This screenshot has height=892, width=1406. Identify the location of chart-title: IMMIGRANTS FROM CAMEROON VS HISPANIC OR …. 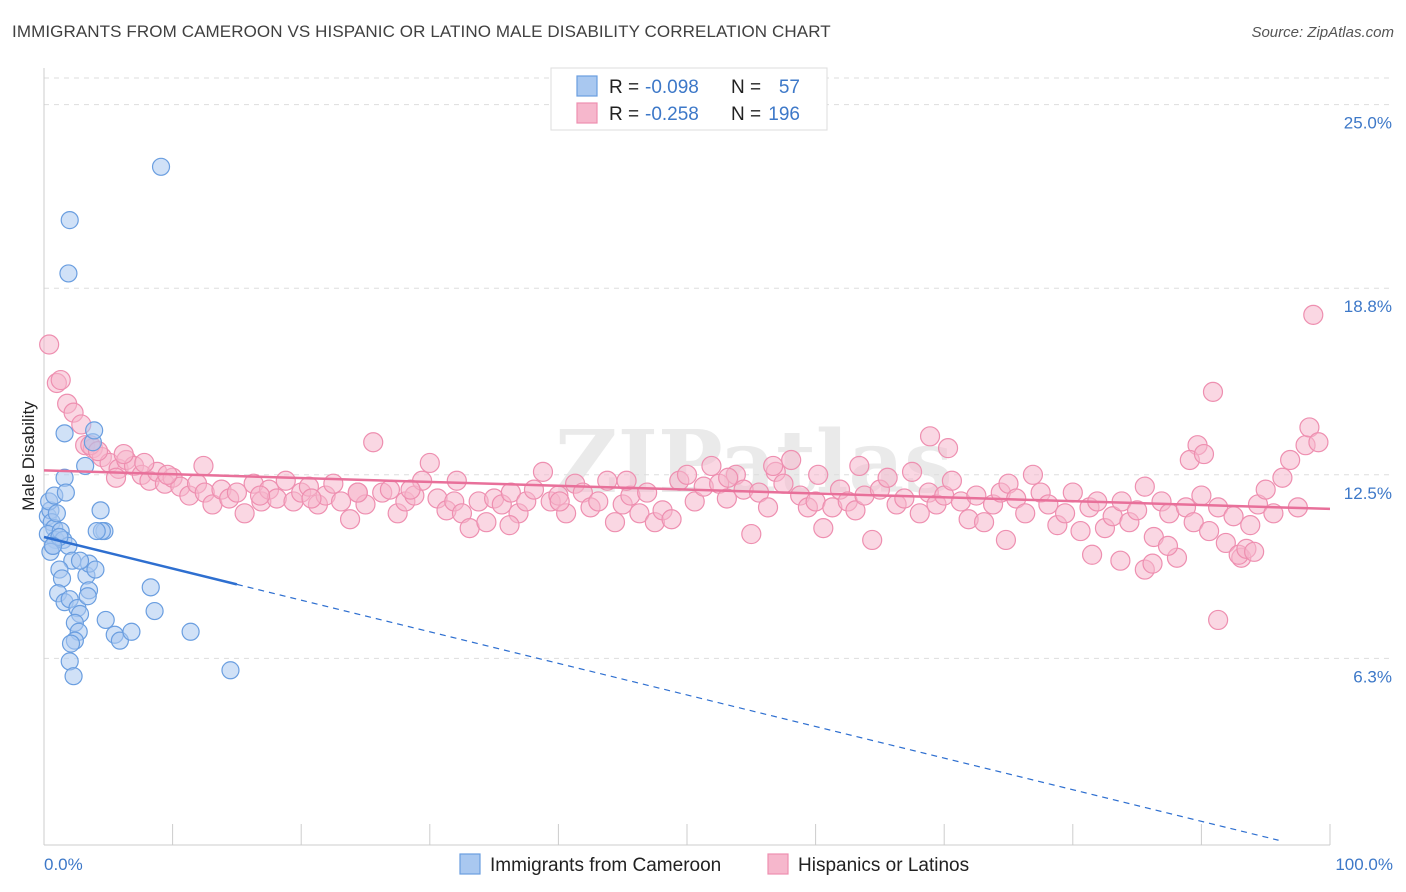
(421, 31).